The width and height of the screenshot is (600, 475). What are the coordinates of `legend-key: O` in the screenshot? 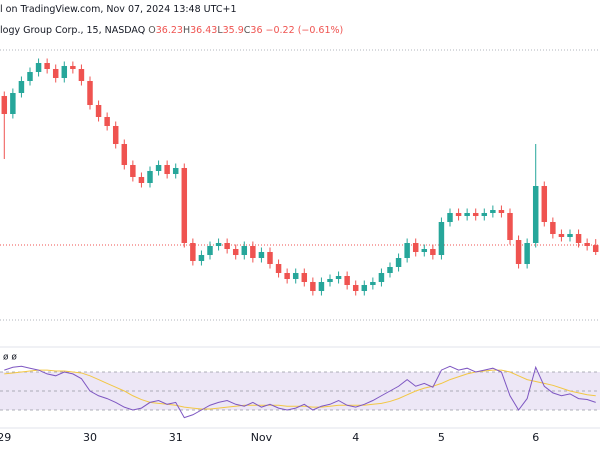 It's located at (152, 30).